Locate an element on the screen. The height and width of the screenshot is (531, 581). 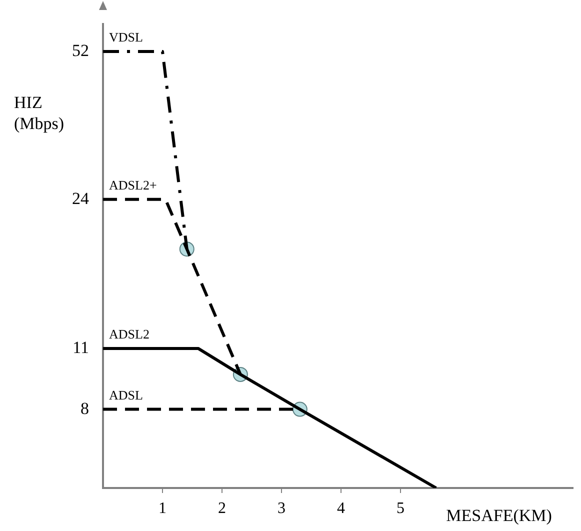
y-tick-label: 8 is located at coordinates (84, 408).